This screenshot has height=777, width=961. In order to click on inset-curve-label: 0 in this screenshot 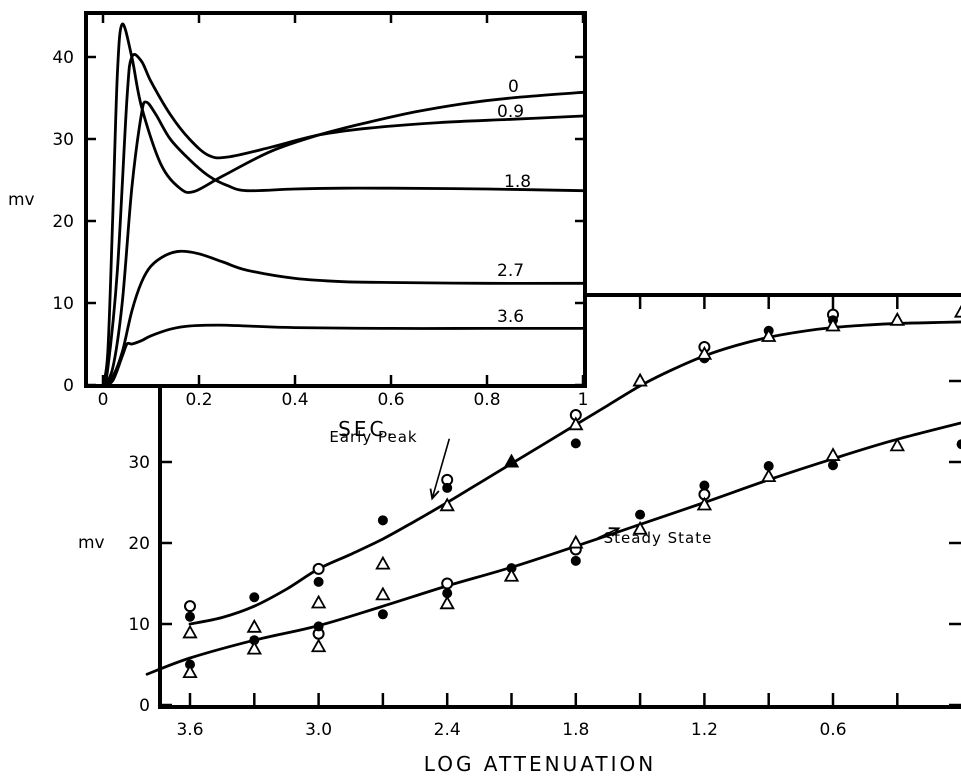, I will do `click(513, 87)`.